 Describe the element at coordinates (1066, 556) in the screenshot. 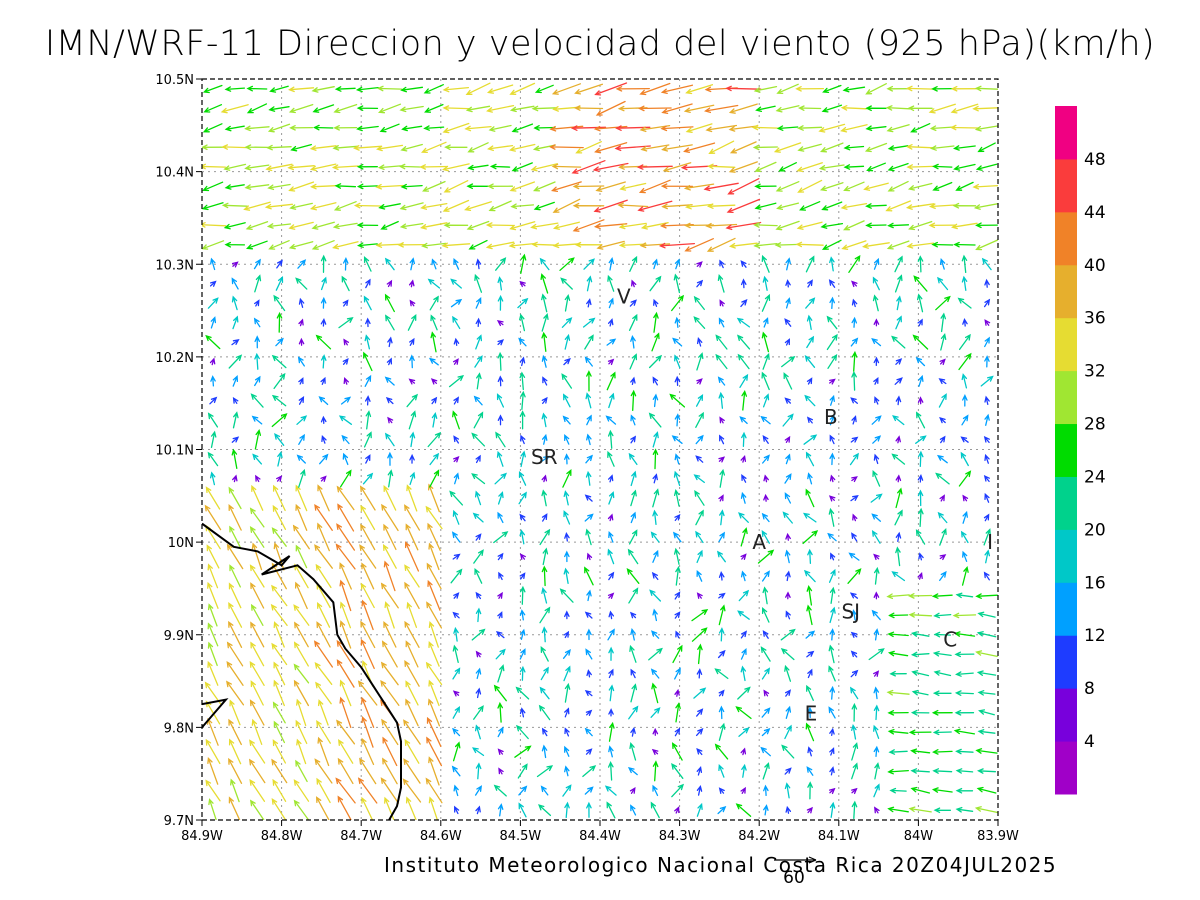

I see `colorbar-swatch` at that location.